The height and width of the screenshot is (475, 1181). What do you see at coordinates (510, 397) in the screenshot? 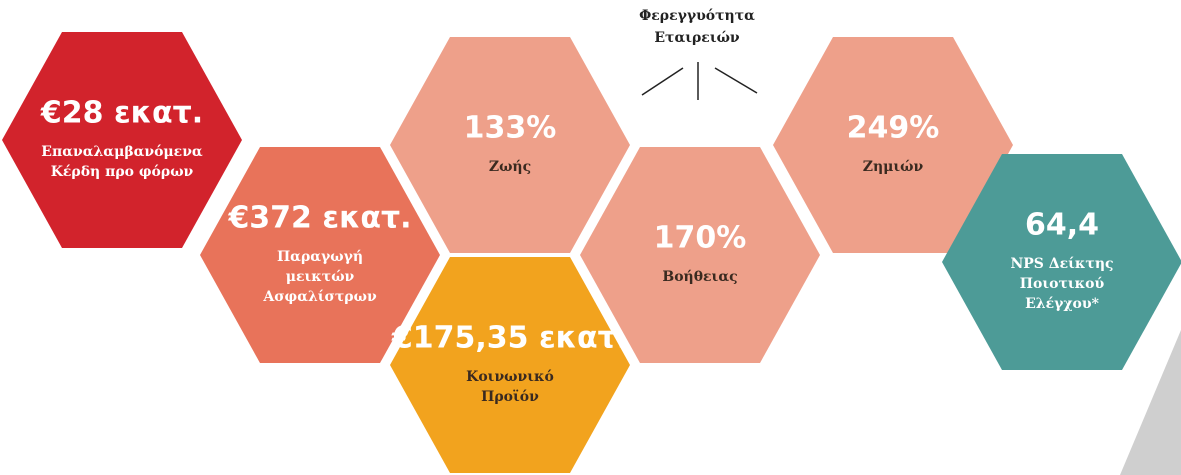
I see `hexagon-label: Προϊόν` at bounding box center [510, 397].